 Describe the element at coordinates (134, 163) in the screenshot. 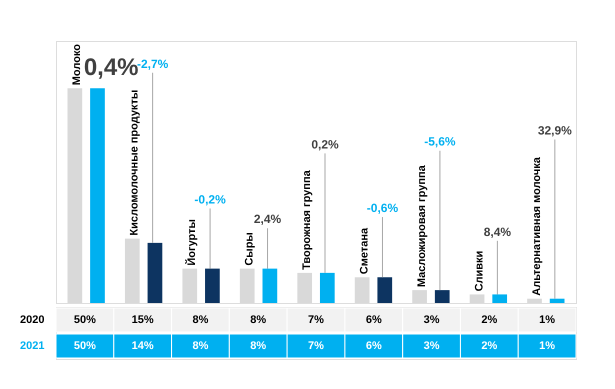

I see `x-tick-label: Кисломолочные продукты` at that location.